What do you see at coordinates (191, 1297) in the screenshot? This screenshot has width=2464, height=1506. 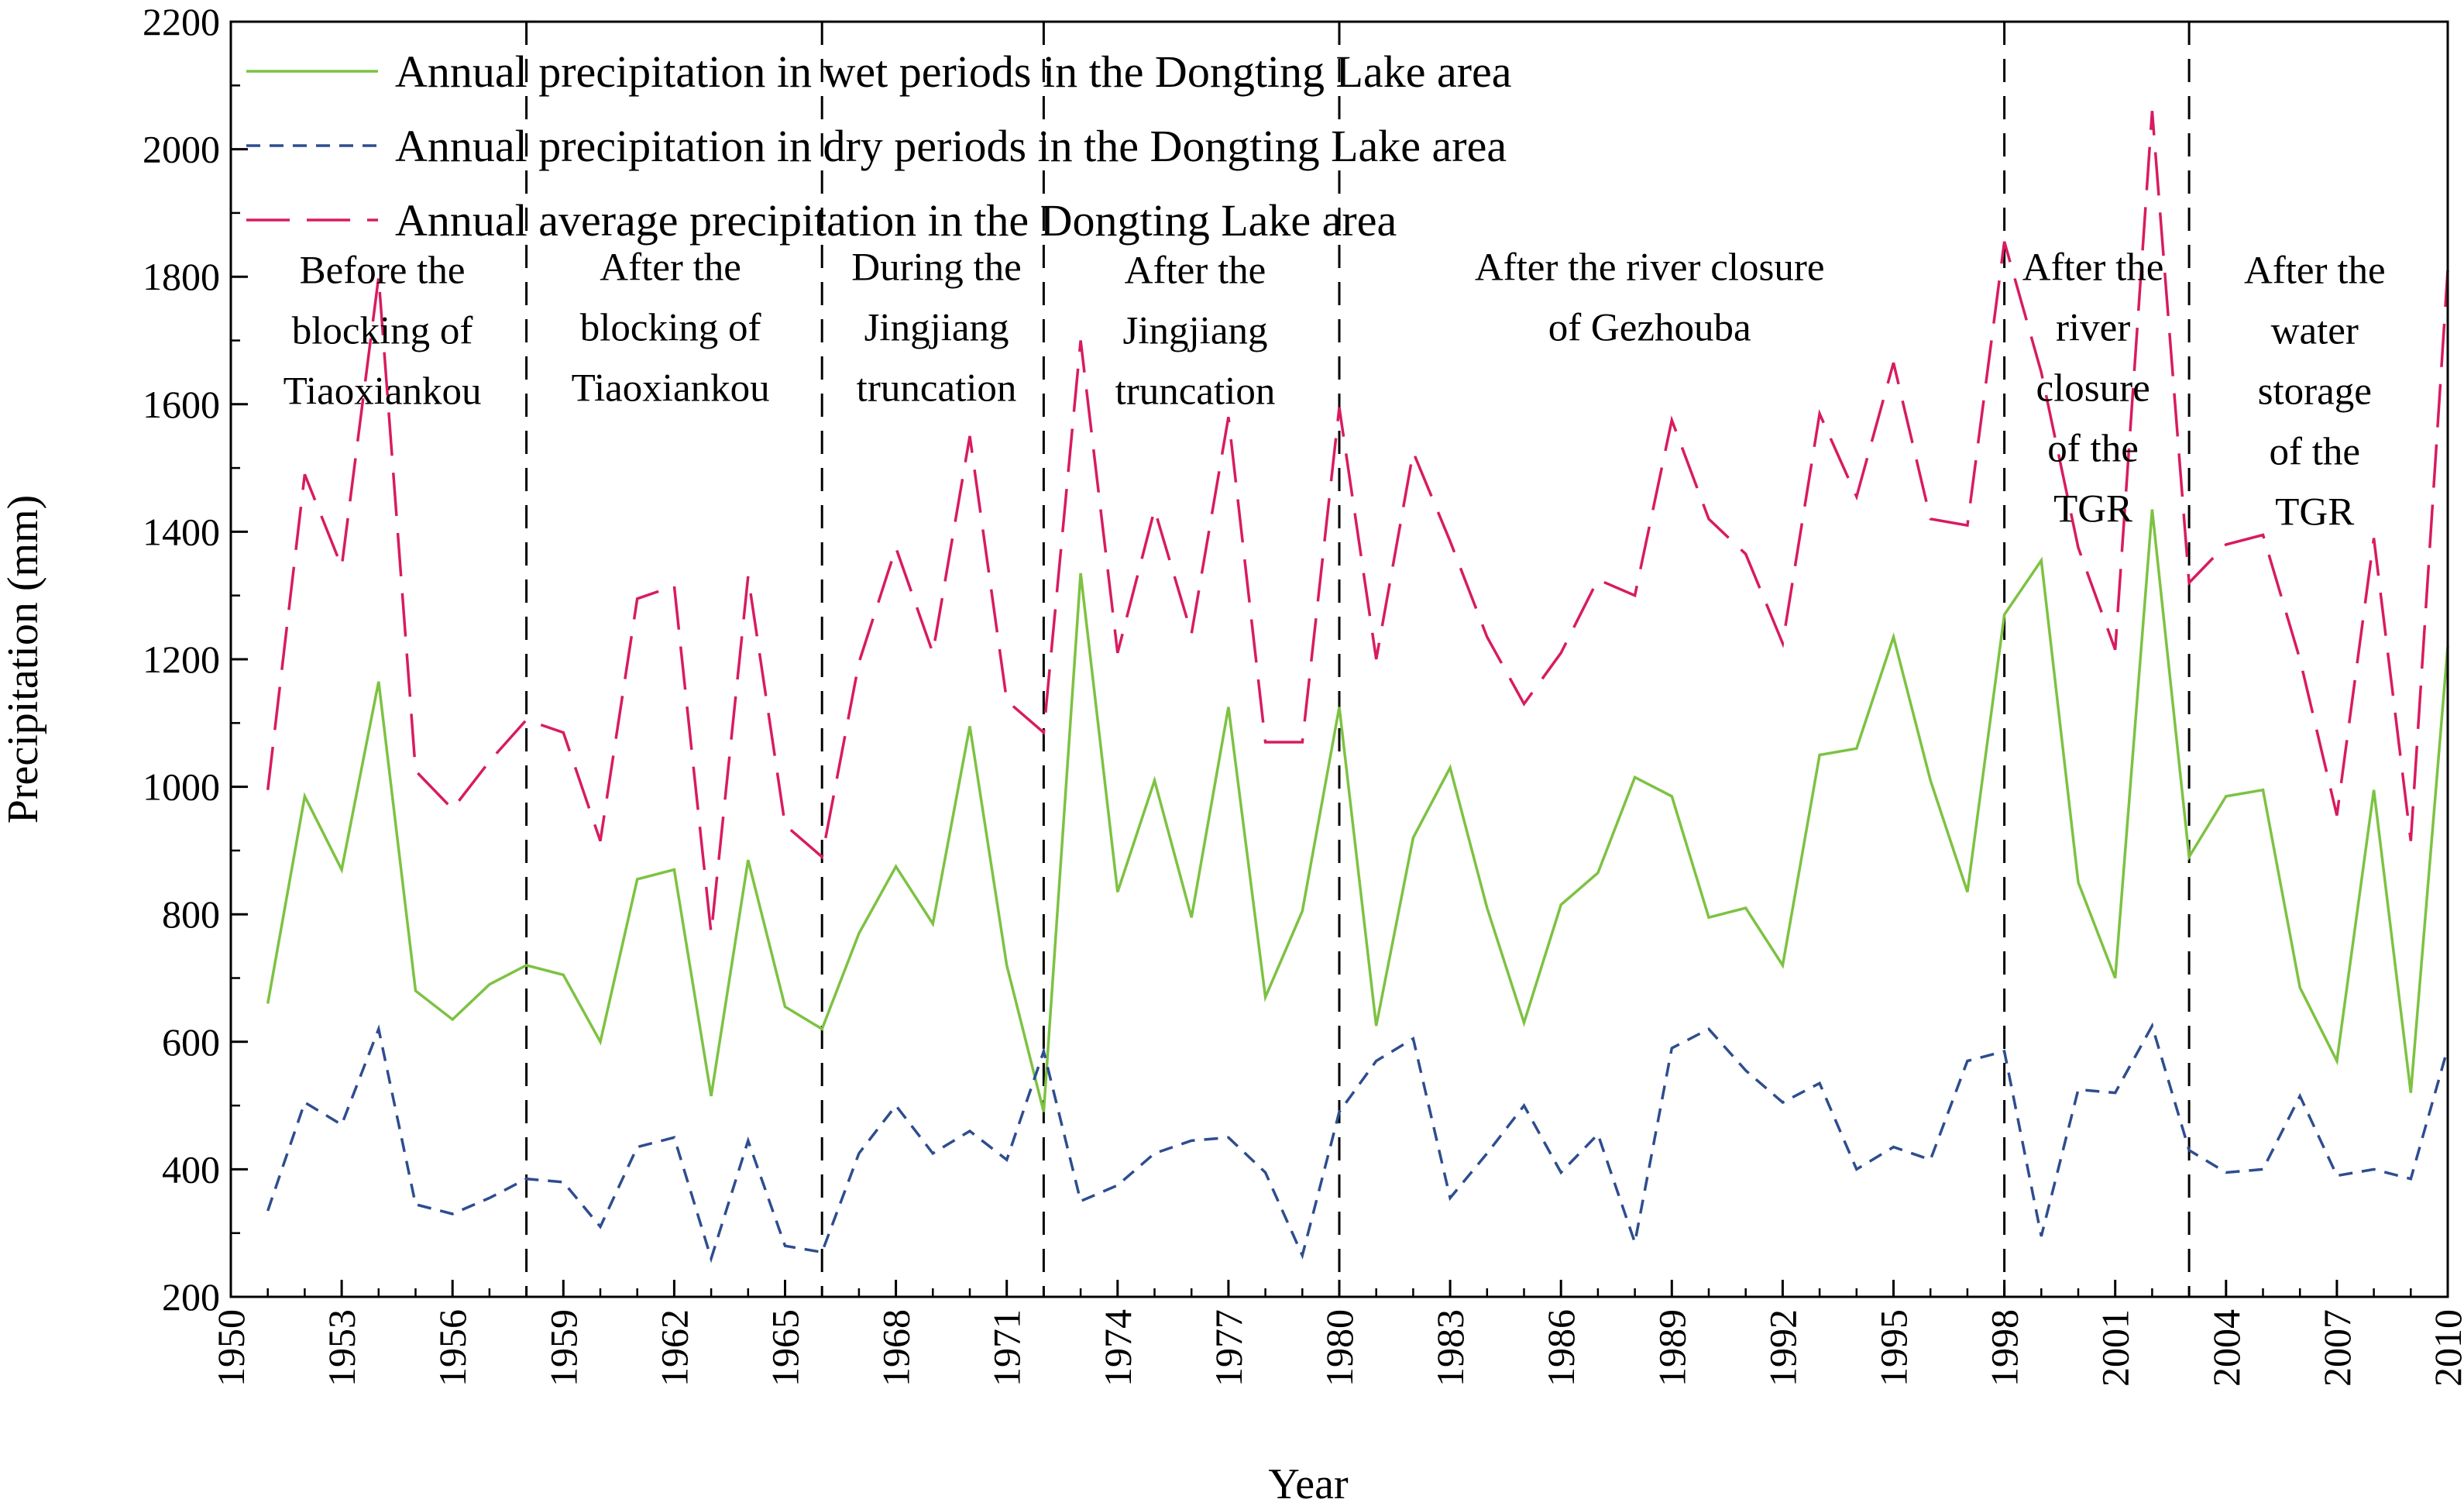 I see `y-tick-label-200: 200` at bounding box center [191, 1297].